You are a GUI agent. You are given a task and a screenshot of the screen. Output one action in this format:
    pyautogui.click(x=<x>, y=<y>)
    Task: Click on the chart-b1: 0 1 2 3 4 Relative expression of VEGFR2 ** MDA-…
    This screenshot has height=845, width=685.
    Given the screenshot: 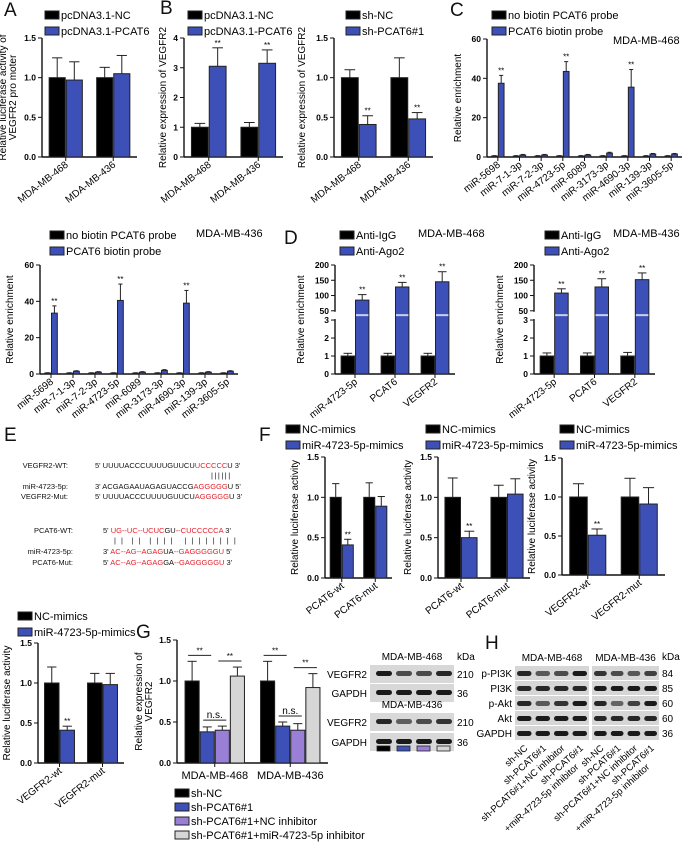 What is the action you would take?
    pyautogui.click(x=225, y=108)
    